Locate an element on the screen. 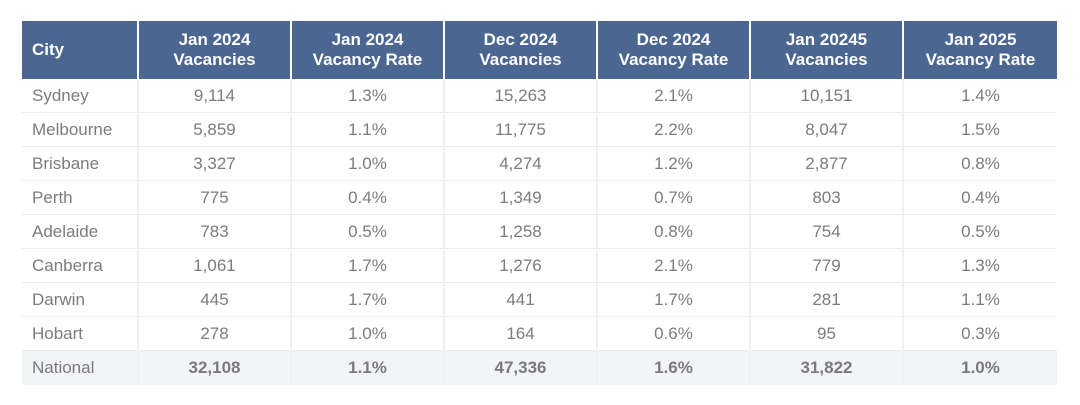 This screenshot has height=405, width=1080. table-cell: 0.6% is located at coordinates (674, 333).